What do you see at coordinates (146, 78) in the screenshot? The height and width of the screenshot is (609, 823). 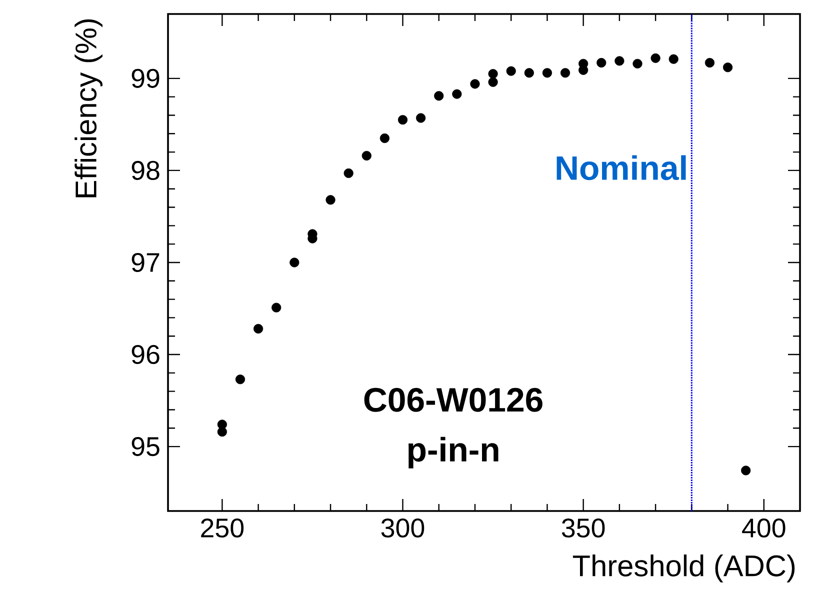 I see `y-tick-label: 99` at bounding box center [146, 78].